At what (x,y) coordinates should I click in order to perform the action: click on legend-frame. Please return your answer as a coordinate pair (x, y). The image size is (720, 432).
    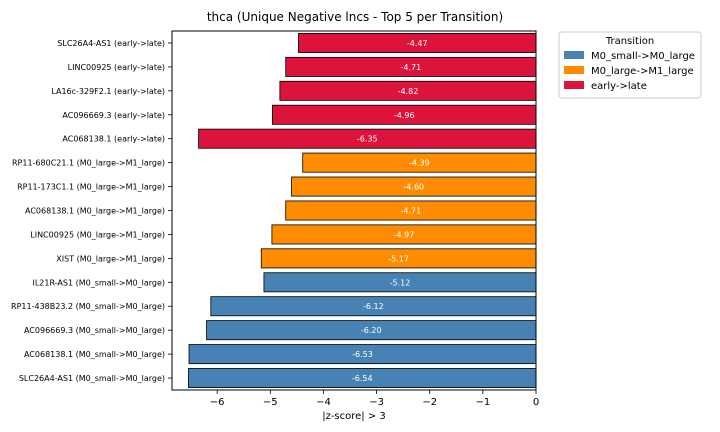
    Looking at the image, I should click on (630, 65).